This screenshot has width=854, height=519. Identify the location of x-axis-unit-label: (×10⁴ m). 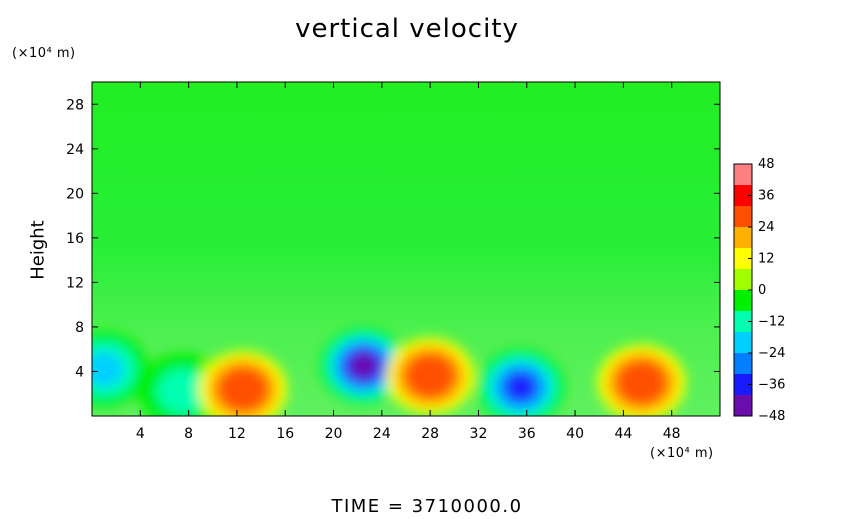
(682, 453).